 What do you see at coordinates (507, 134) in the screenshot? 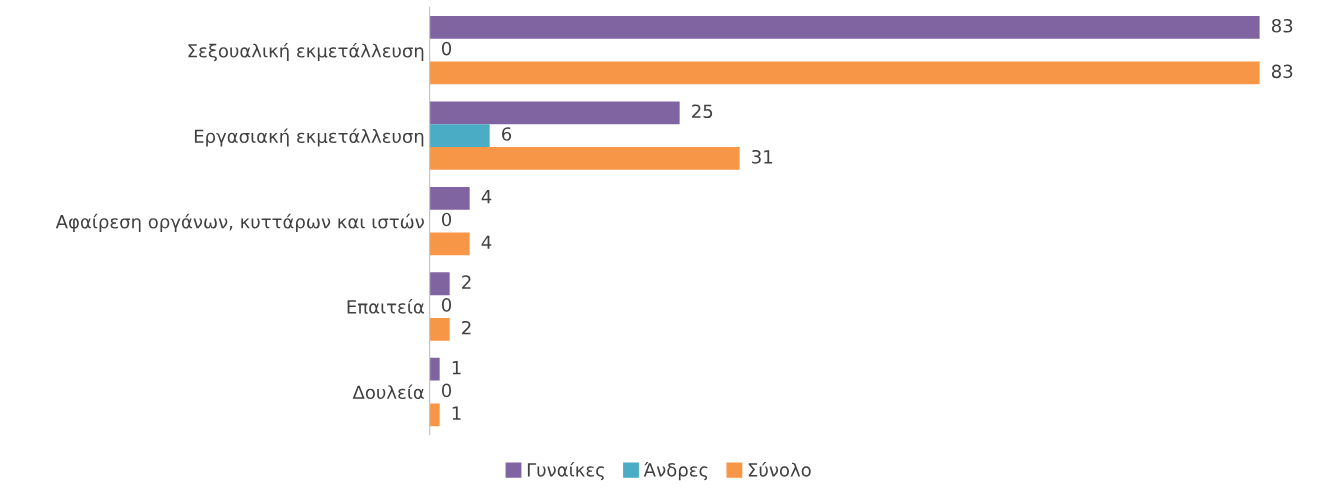
I see `data-label: 6` at bounding box center [507, 134].